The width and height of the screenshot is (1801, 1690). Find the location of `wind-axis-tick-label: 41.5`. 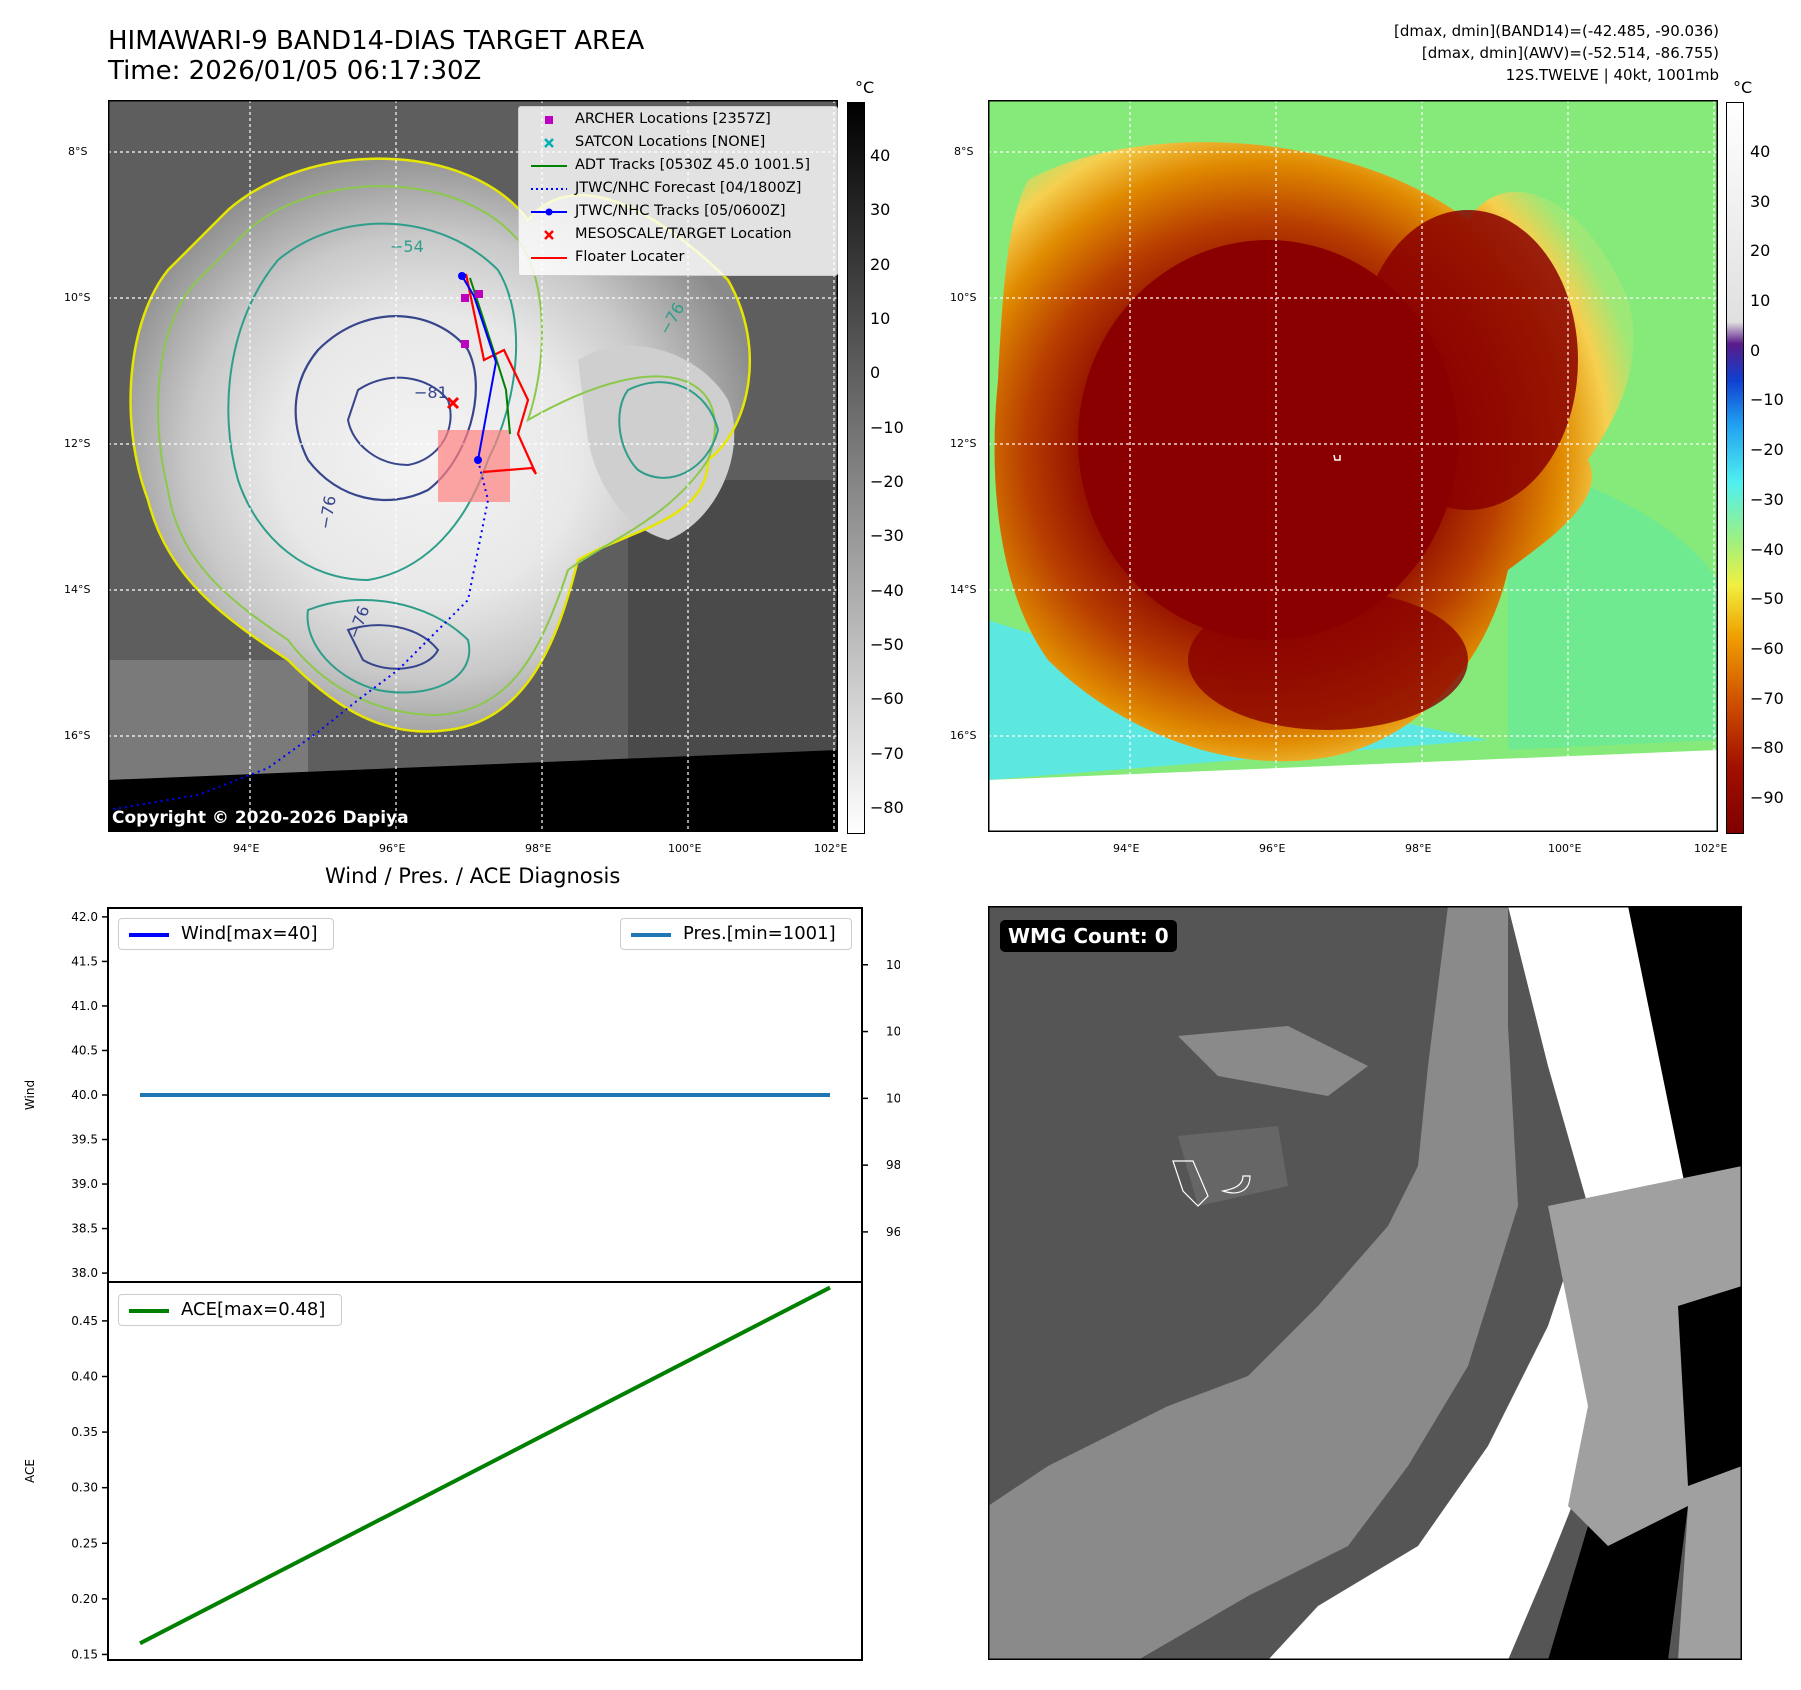

wind-axis-tick-label: 41.5 is located at coordinates (84, 961).